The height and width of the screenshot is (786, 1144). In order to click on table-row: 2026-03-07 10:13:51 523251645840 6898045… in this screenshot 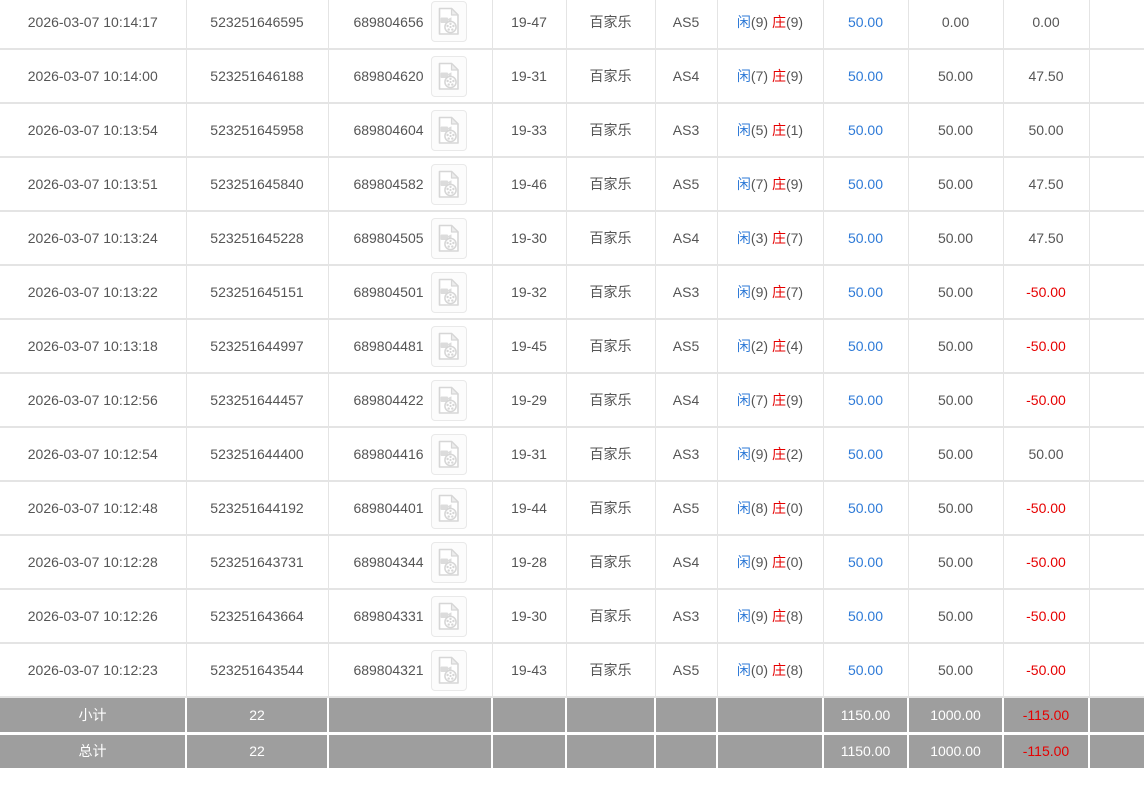, I will do `click(572, 184)`.